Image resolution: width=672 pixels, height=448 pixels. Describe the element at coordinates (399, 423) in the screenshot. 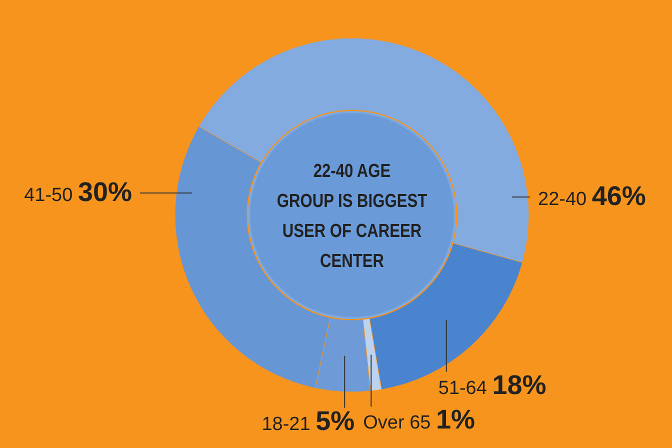

I see `slice-label: Over 65` at that location.